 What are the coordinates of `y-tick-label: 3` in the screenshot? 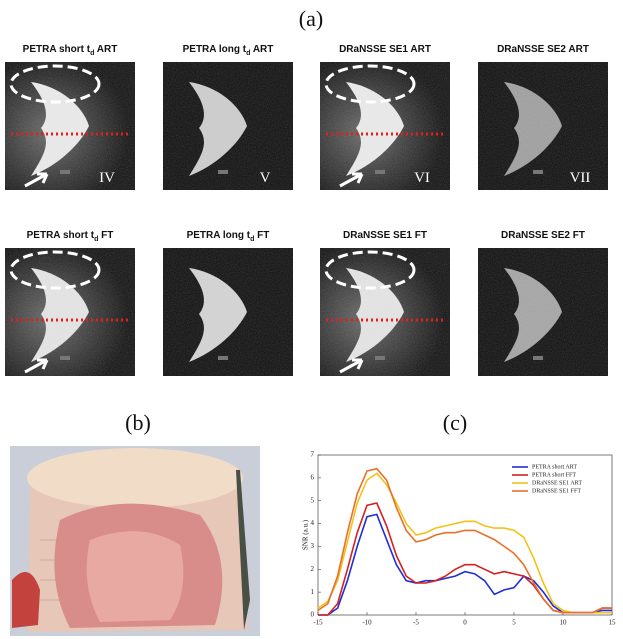 It's located at (313, 546).